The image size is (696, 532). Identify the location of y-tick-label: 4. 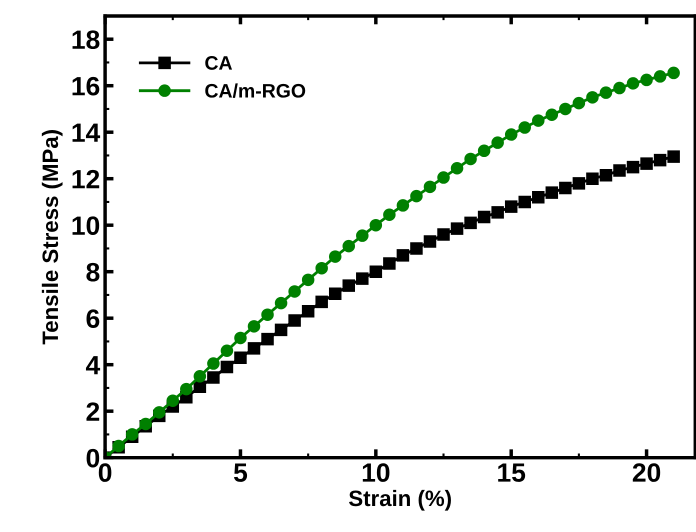
(93, 365).